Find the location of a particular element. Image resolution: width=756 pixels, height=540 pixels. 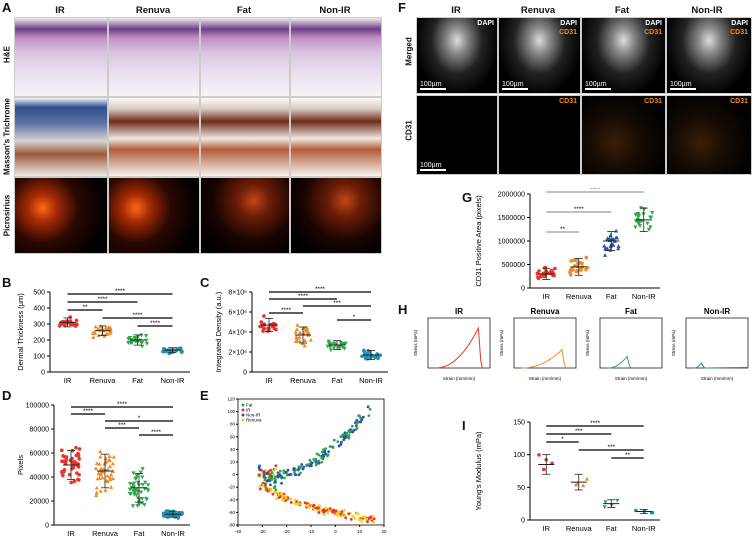

panel-label-i: I is located at coordinates (464, 425).